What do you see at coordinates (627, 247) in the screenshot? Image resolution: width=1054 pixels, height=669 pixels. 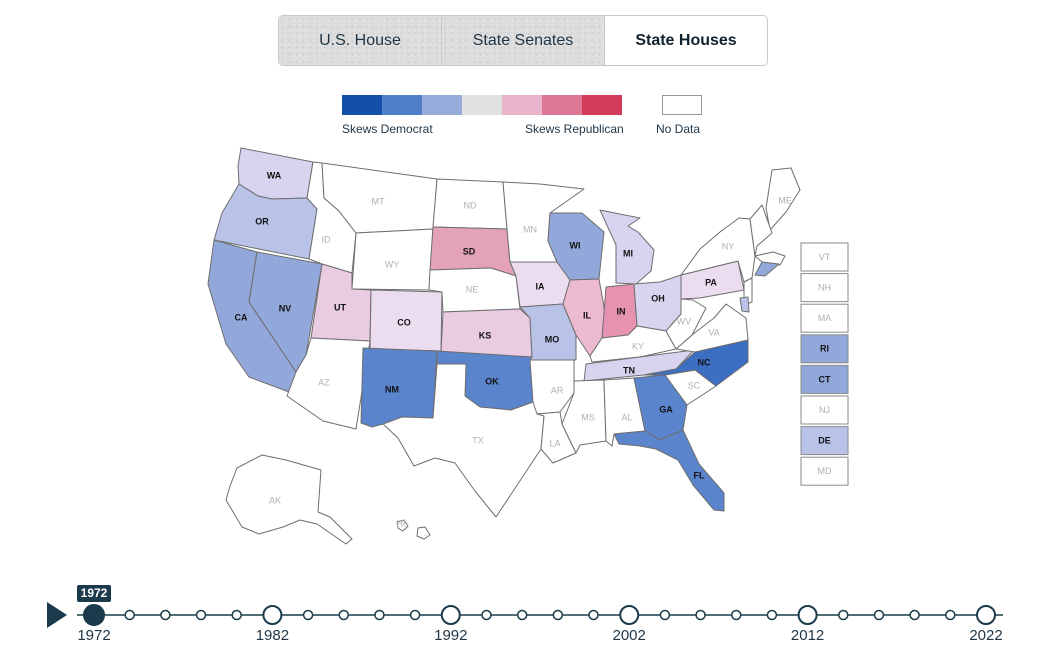 I see `state-MI` at bounding box center [627, 247].